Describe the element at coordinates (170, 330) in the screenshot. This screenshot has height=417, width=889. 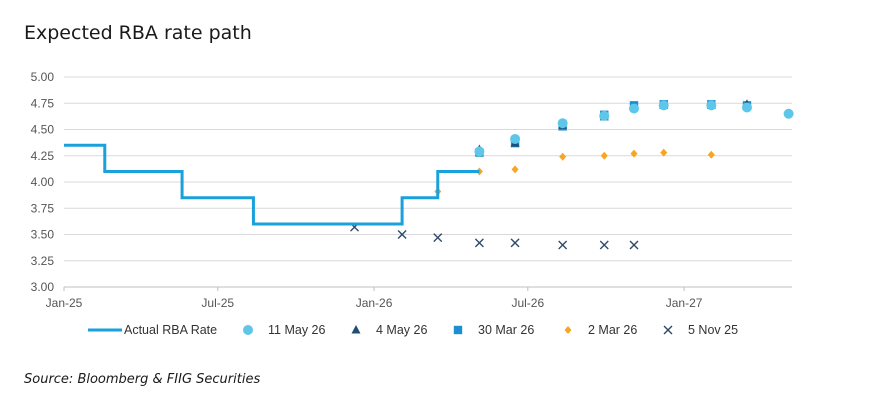
I see `legend-label: Actual RBA Rate` at that location.